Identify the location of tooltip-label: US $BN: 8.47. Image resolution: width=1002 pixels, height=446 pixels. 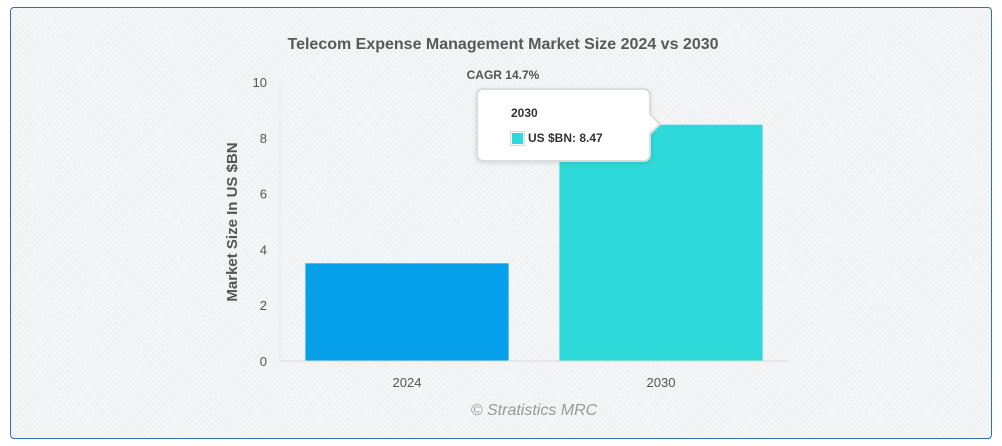
(565, 138).